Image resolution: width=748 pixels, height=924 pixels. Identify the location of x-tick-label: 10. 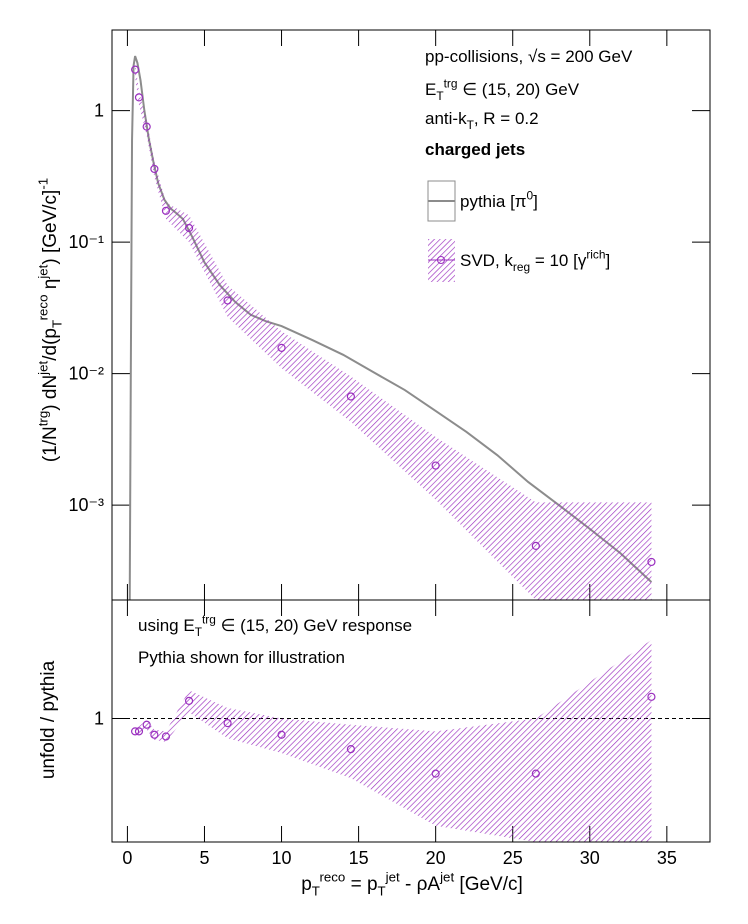
(282, 858).